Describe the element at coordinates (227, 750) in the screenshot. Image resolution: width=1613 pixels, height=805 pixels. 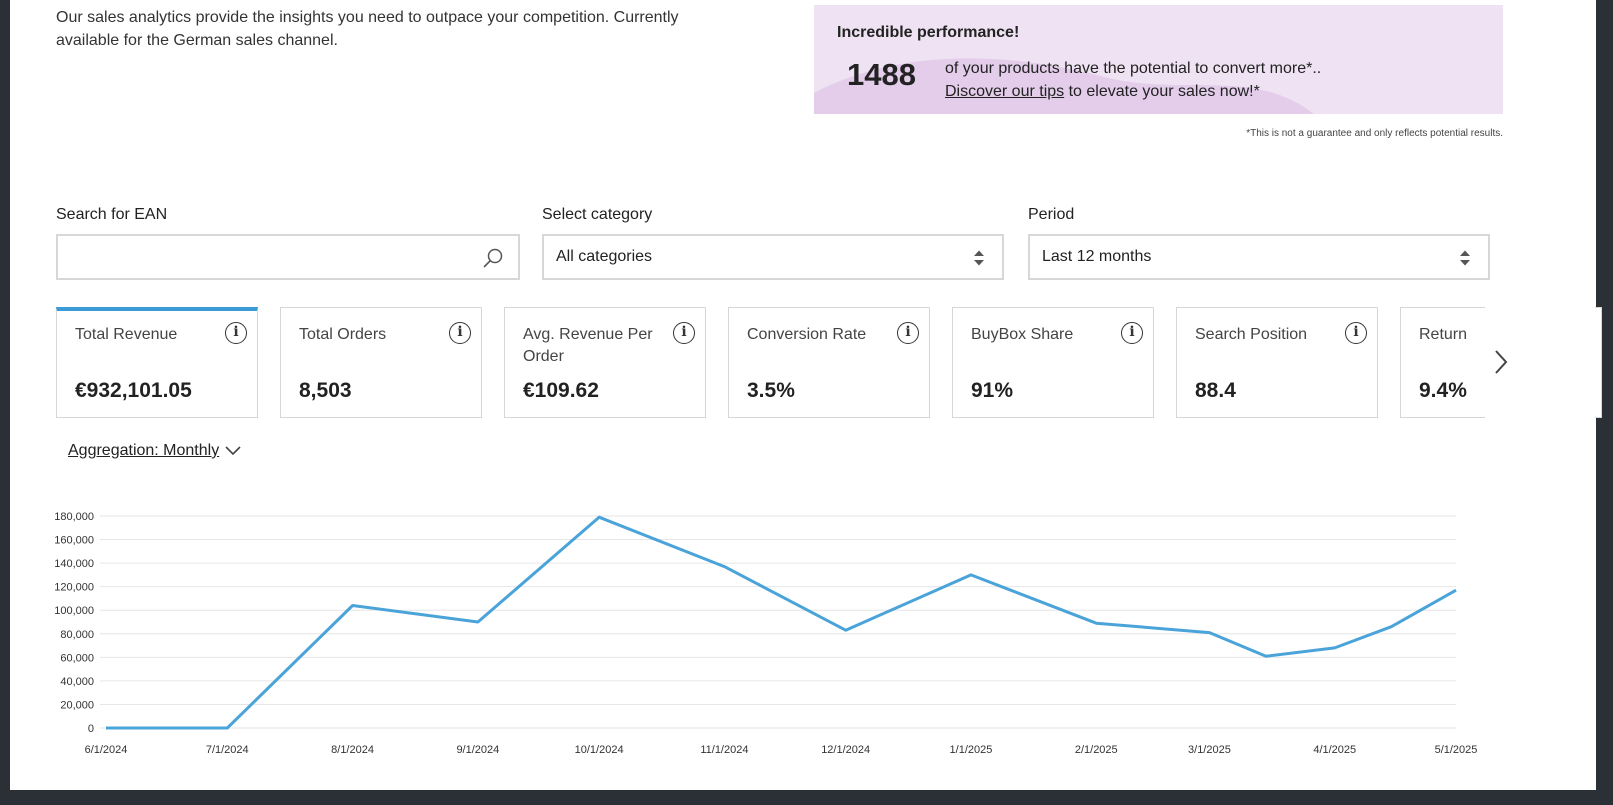
I see `x-tick-label: 7/1/2024` at that location.